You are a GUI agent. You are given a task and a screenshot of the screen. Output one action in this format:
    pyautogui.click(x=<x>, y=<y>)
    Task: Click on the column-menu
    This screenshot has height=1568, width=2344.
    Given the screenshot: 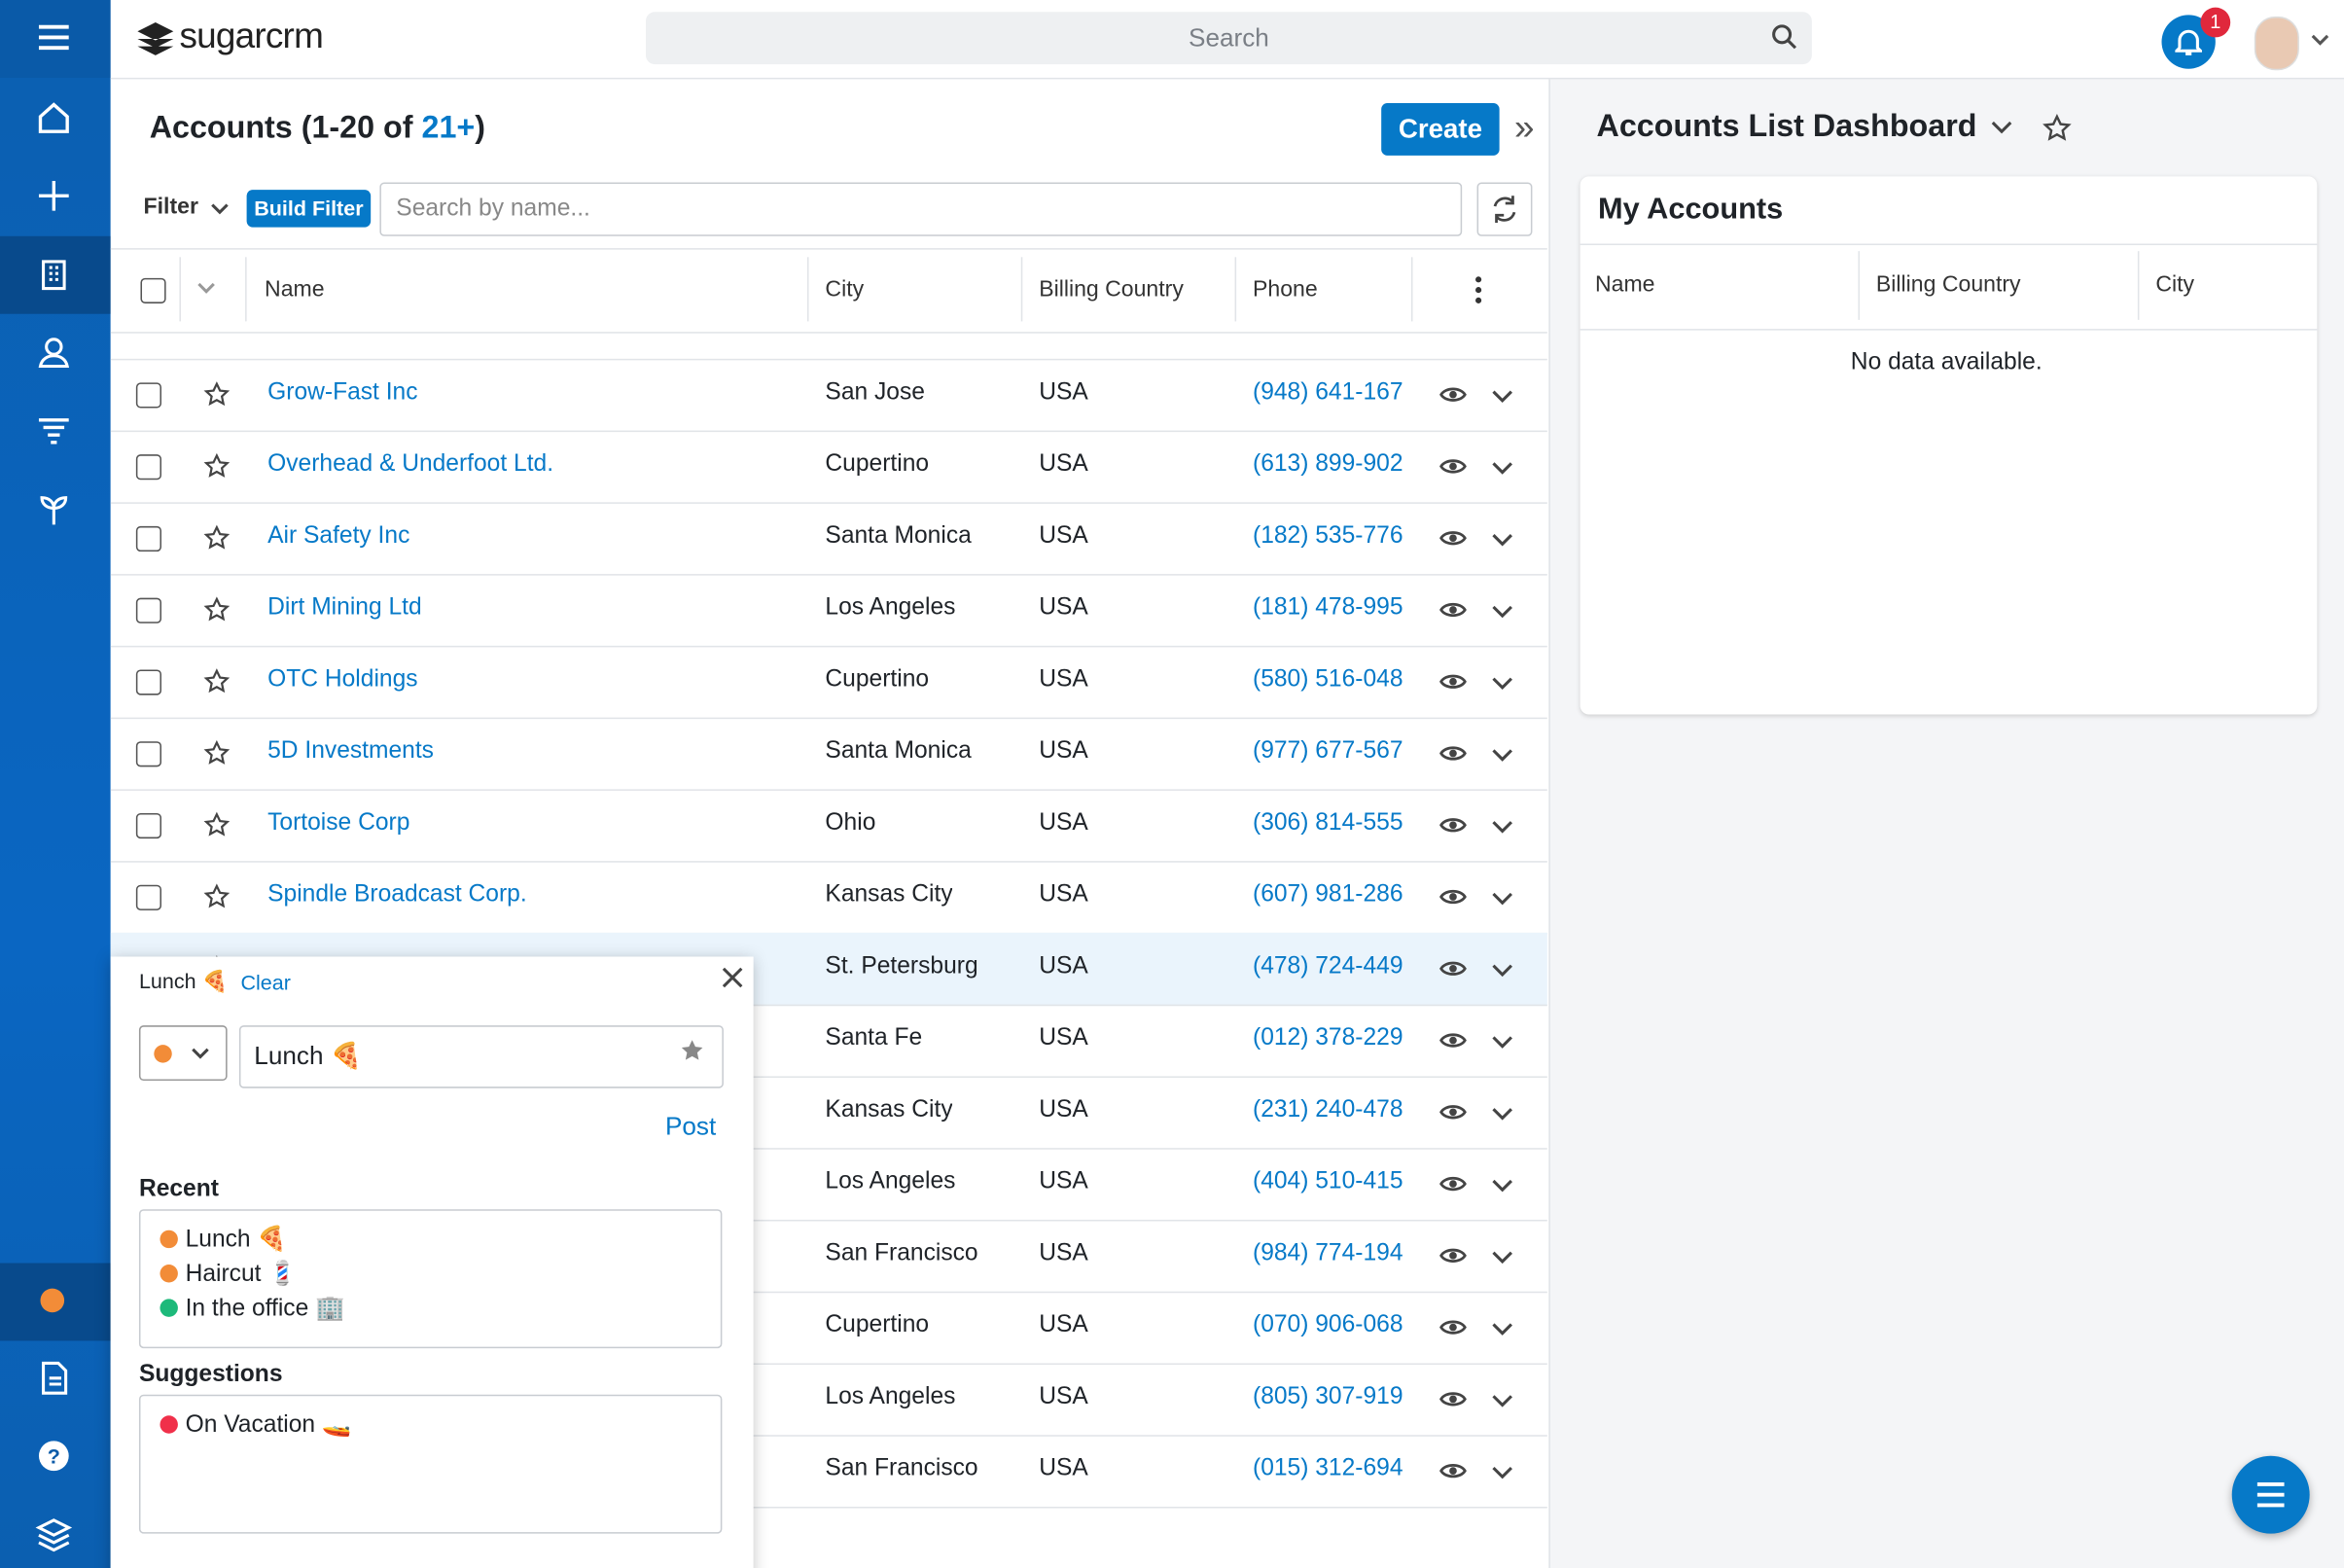 What is the action you would take?
    pyautogui.click(x=1478, y=290)
    